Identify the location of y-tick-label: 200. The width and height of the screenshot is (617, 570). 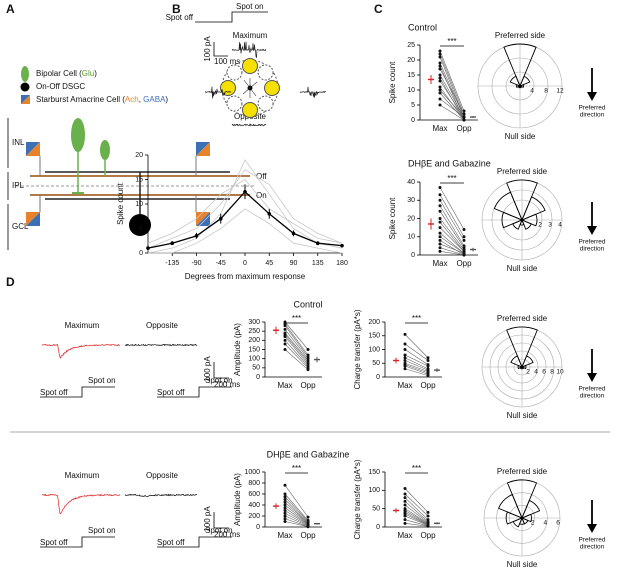
(254, 340).